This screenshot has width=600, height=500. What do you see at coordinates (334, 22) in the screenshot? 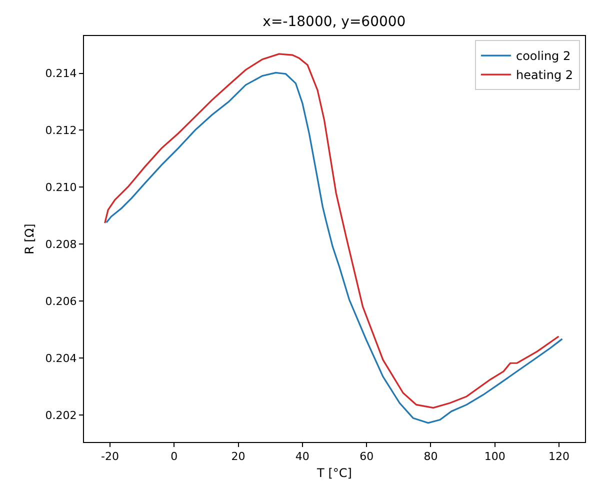
I see `chart-title: x=-18000, y=60000` at bounding box center [334, 22].